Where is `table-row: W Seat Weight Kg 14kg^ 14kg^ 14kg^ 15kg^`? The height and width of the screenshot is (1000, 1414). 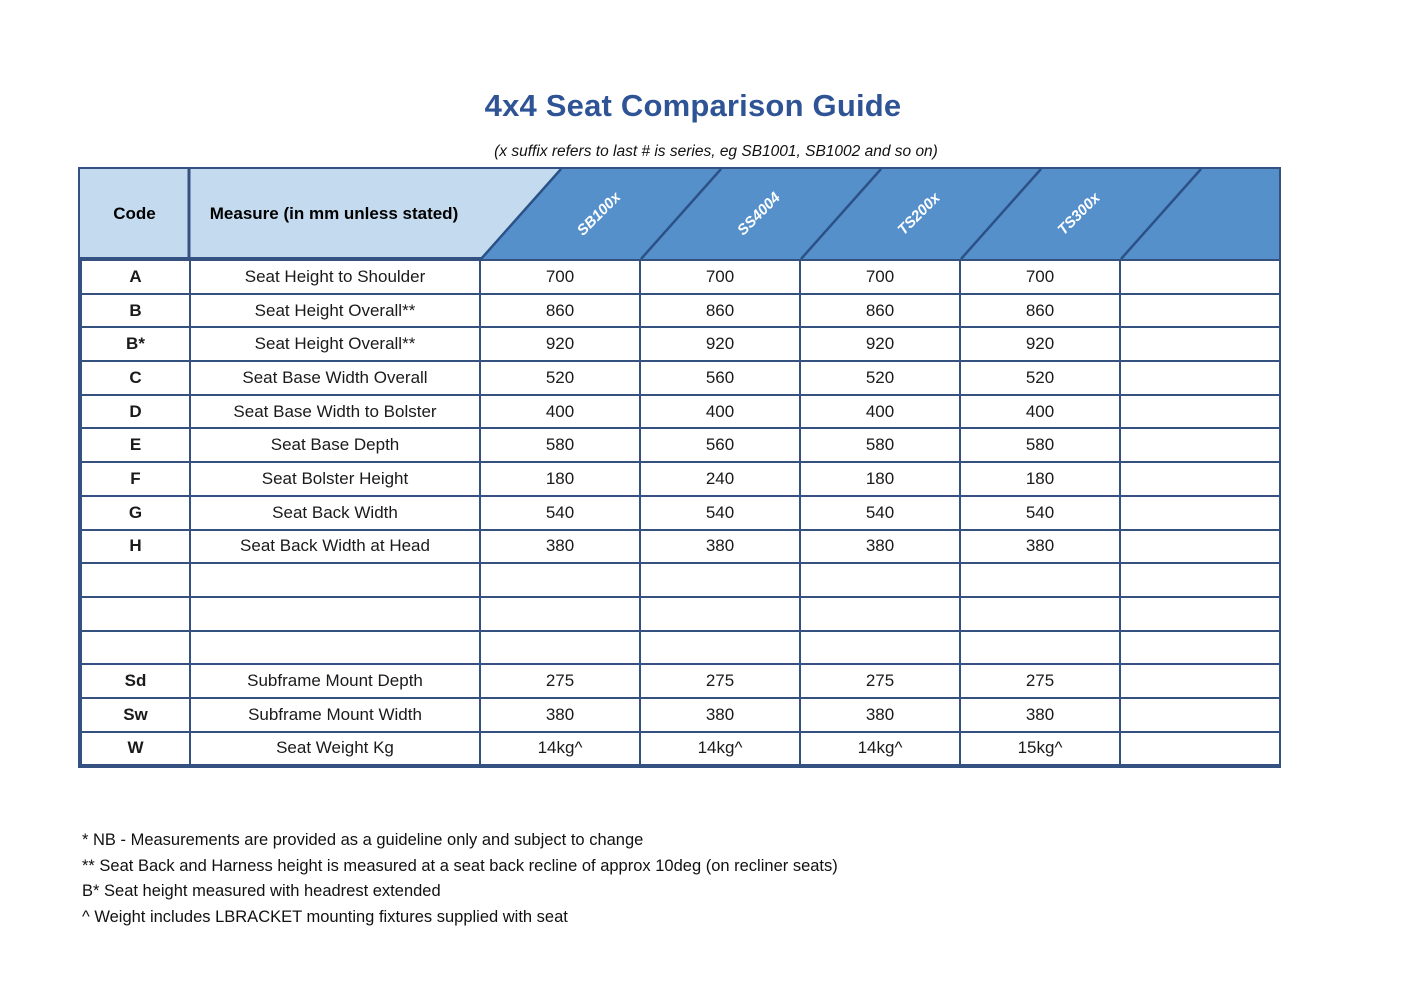 table-row: W Seat Weight Kg 14kg^ 14kg^ 14kg^ 15kg^ is located at coordinates (680, 748).